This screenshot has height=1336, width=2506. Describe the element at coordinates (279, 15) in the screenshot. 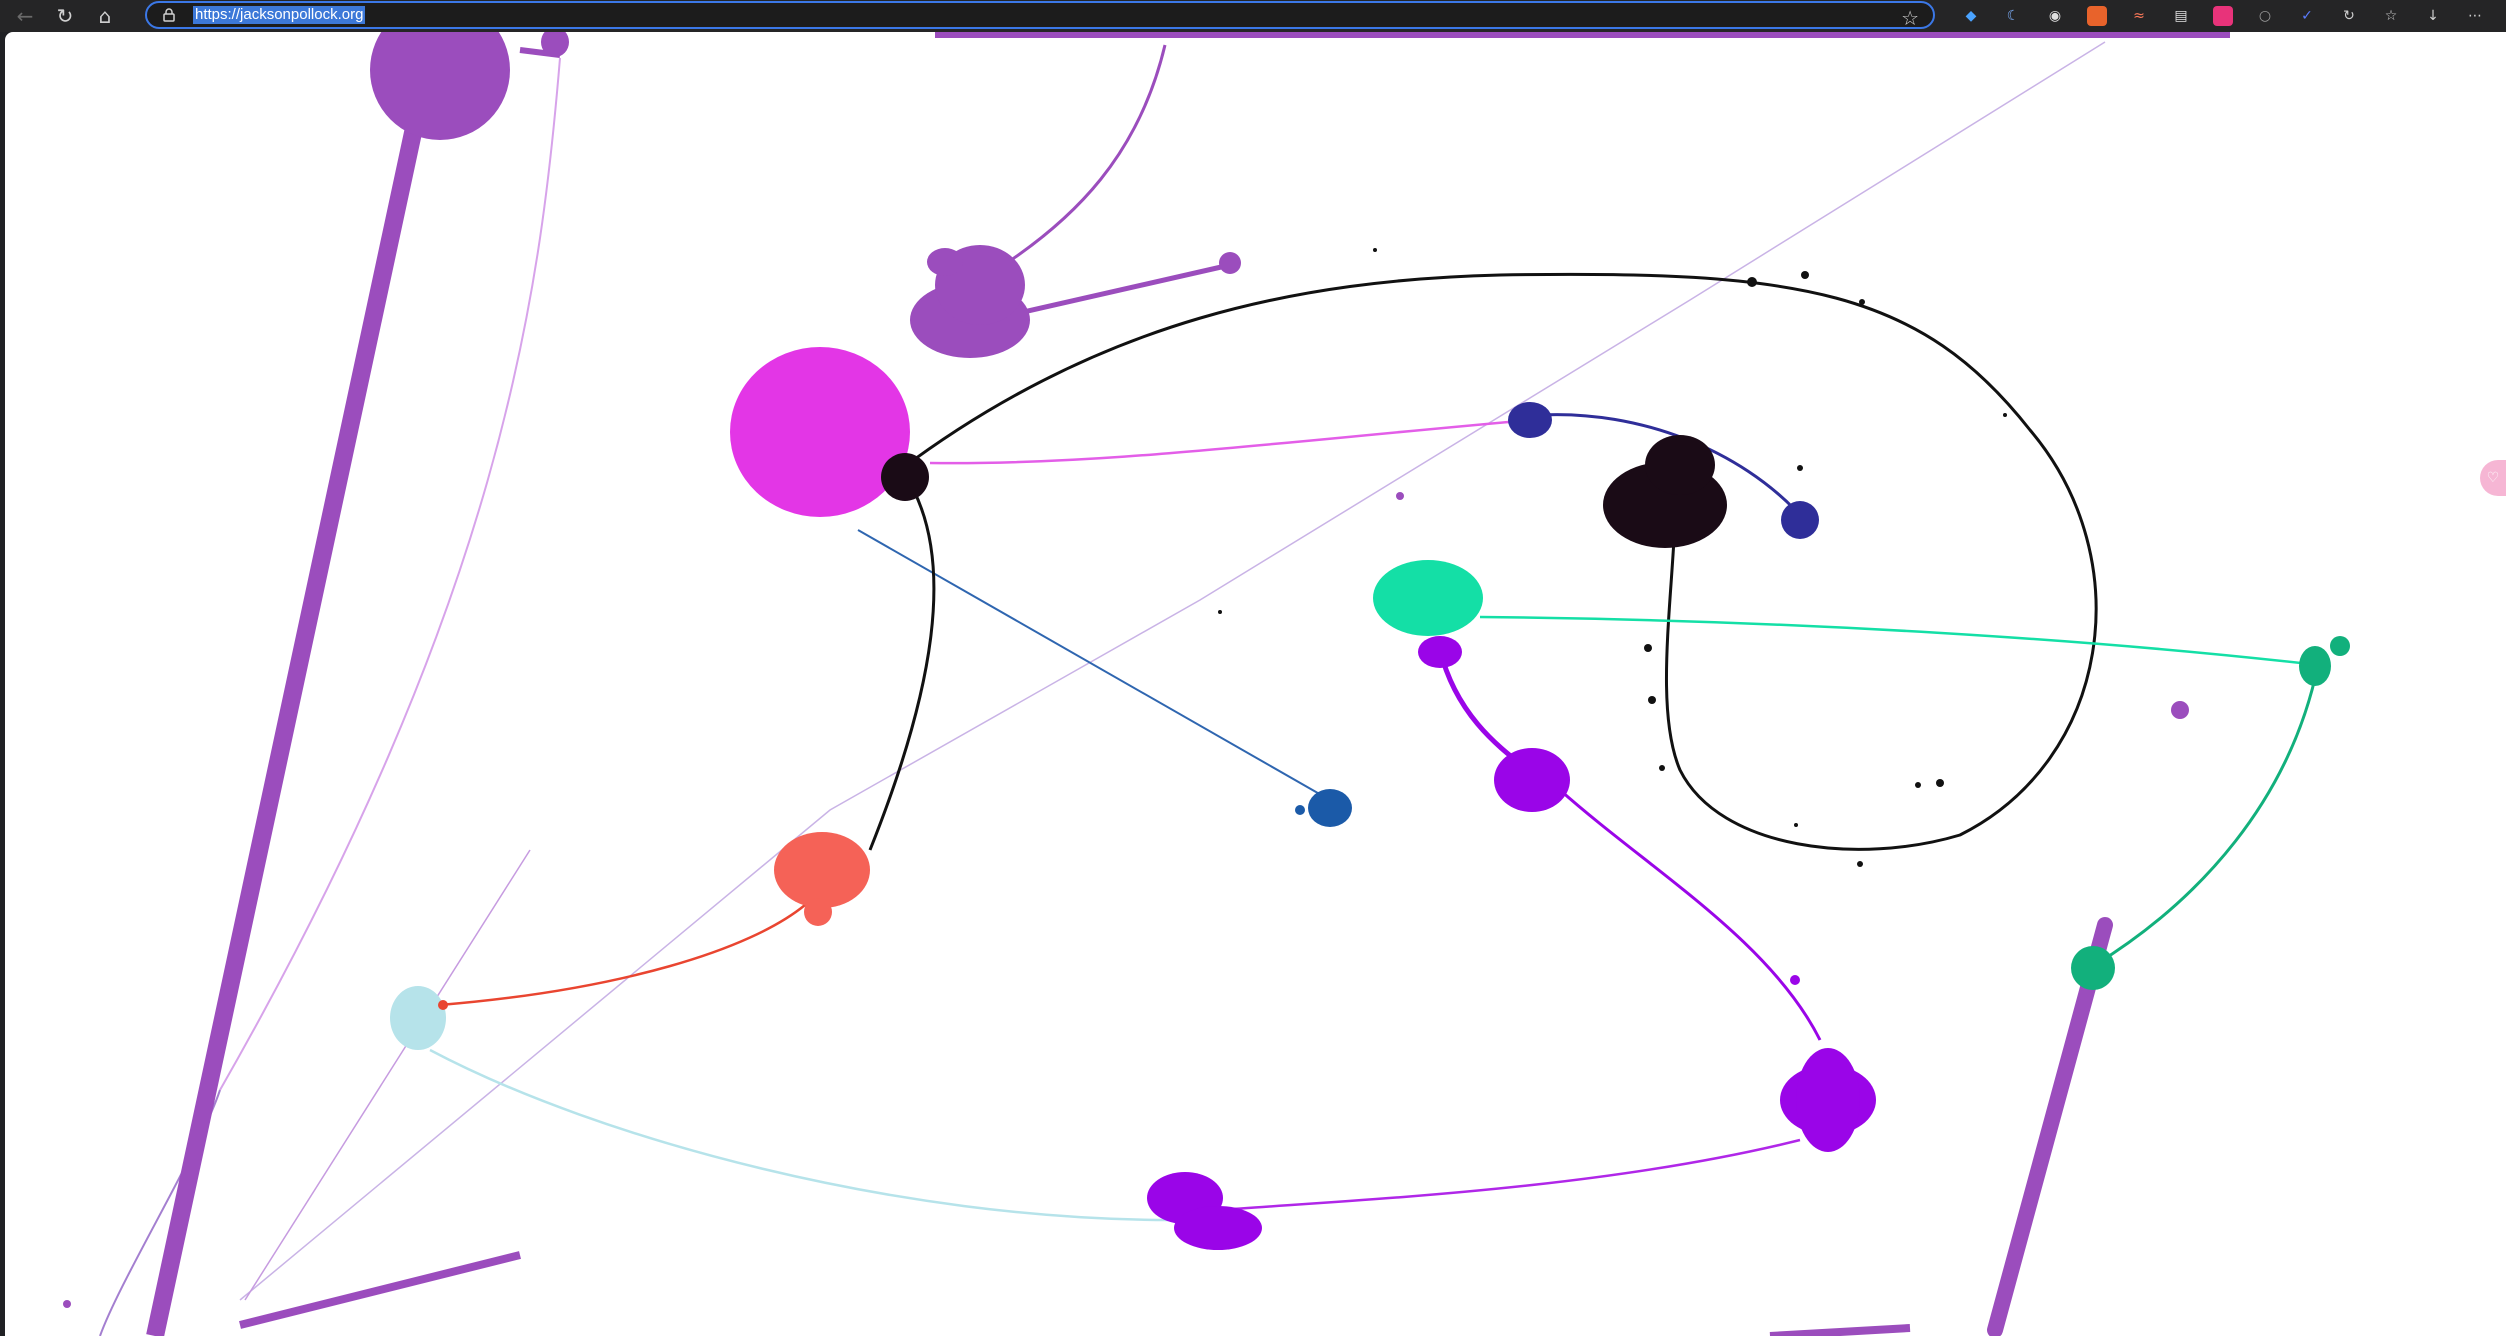

I see `url-text: https://jacksonpollock.org` at that location.